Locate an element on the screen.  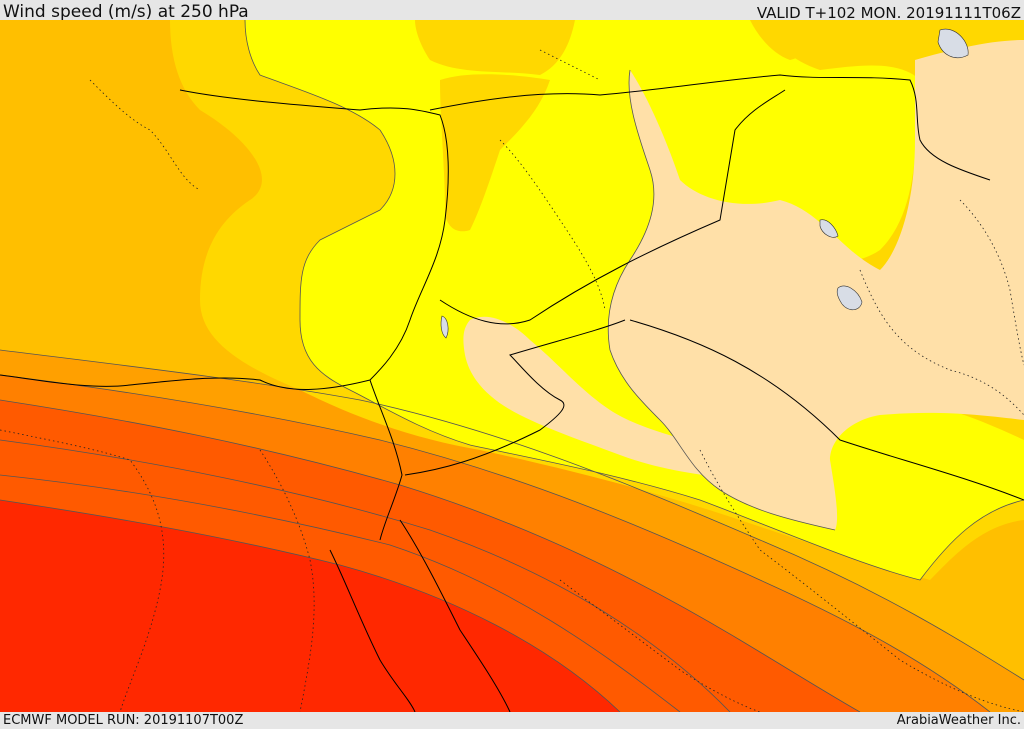
credit-label: ArabiaWeather Inc. is located at coordinates (958, 720).